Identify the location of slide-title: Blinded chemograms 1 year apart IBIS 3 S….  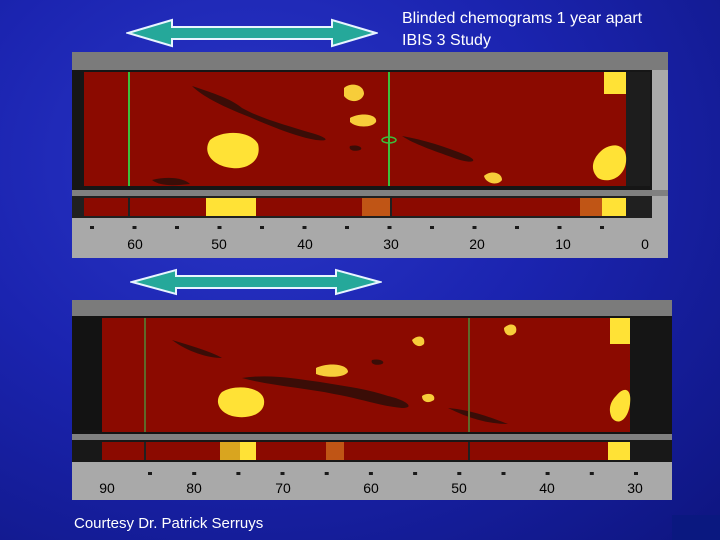
(561, 30).